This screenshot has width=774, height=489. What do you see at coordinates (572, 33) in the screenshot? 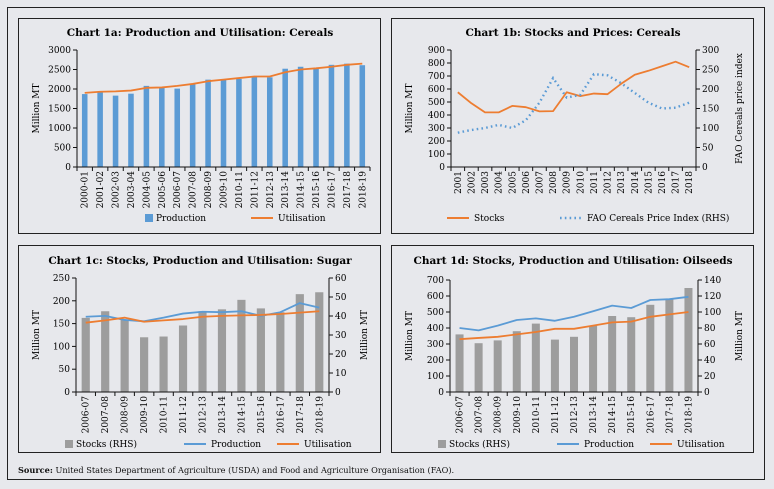
I see `chart-title: Chart 1b: Stocks and Prices: Cereals` at bounding box center [572, 33].